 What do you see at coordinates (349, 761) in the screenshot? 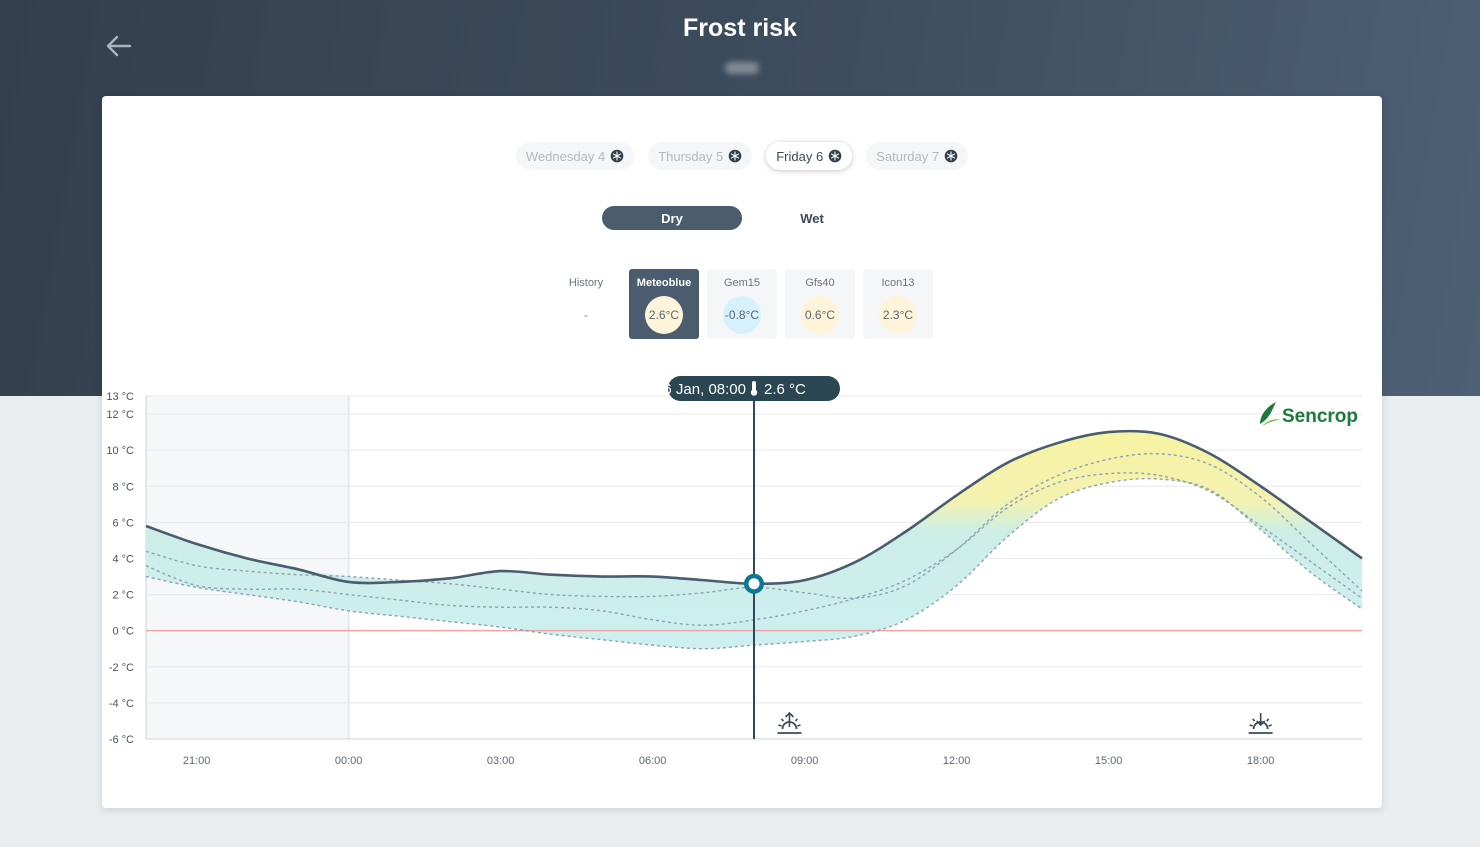
I see `x-tick-label: 00:00` at bounding box center [349, 761].